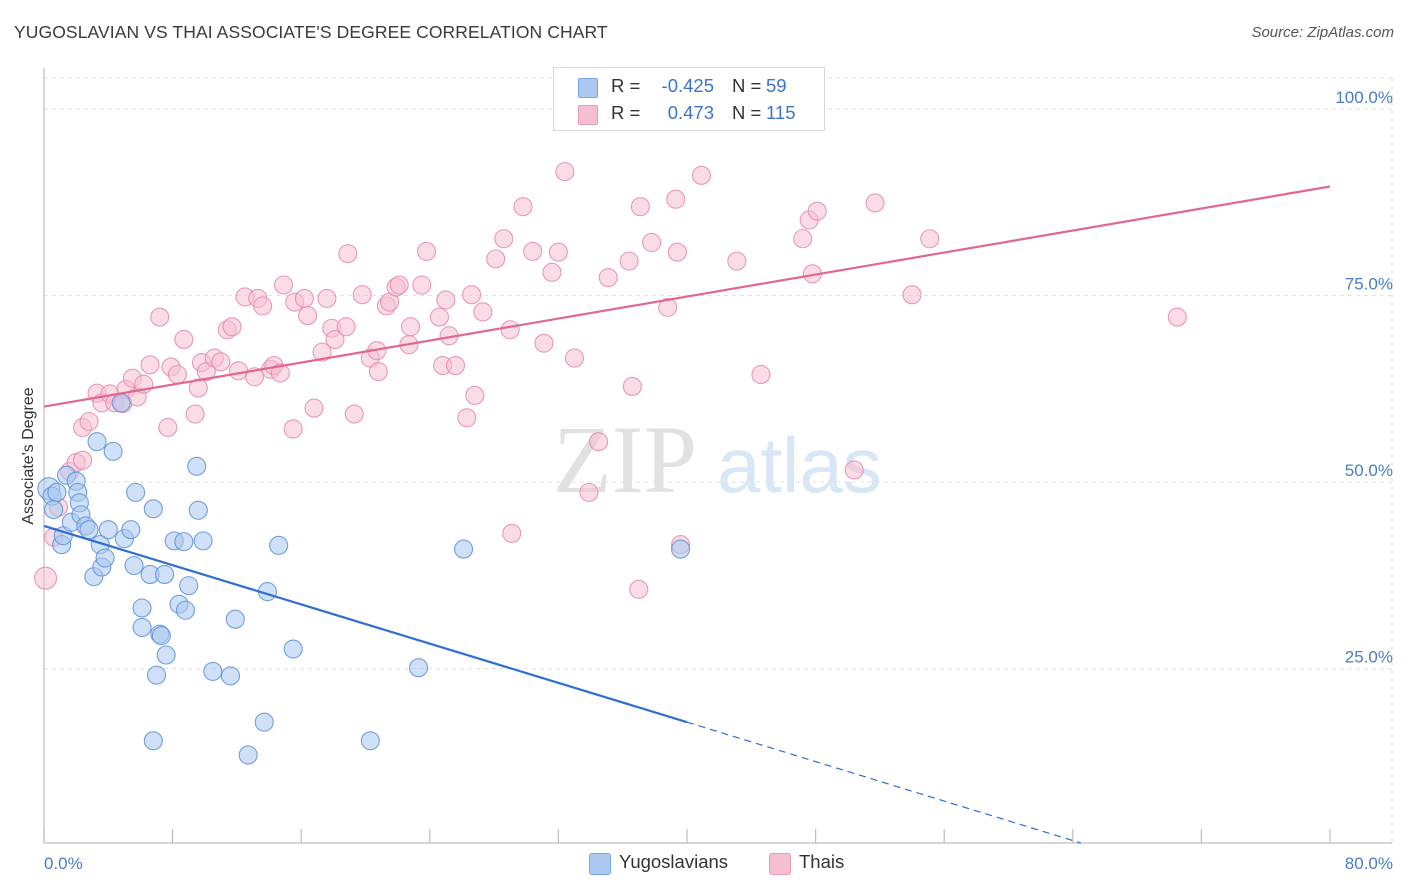  I want to click on source-note: Source: ZipAtlas.com, so click(1322, 32).